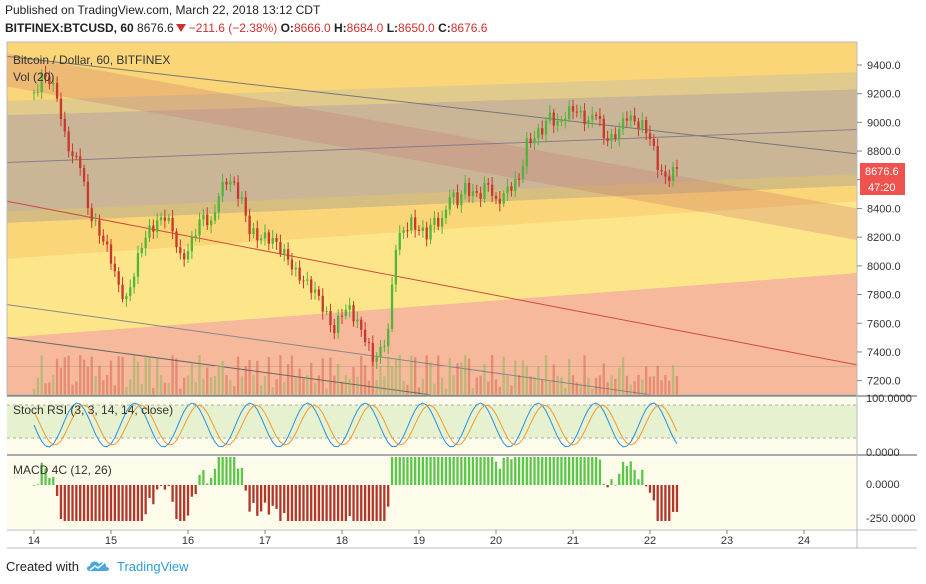 The image size is (926, 584). Describe the element at coordinates (331, 349) in the screenshot. I see `trend-line-lower` at that location.